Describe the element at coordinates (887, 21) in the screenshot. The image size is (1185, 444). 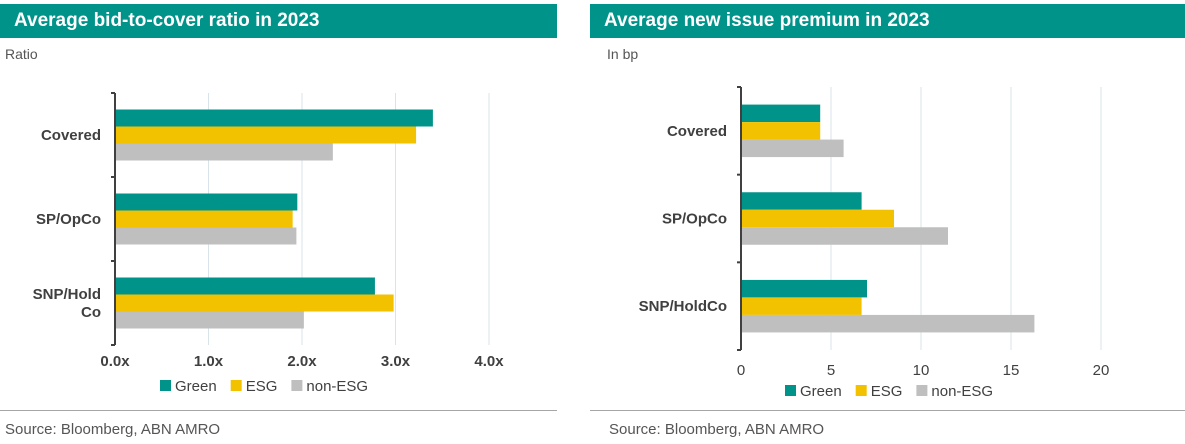
I see `right-chart-title: Average new issue premium in 2023` at that location.